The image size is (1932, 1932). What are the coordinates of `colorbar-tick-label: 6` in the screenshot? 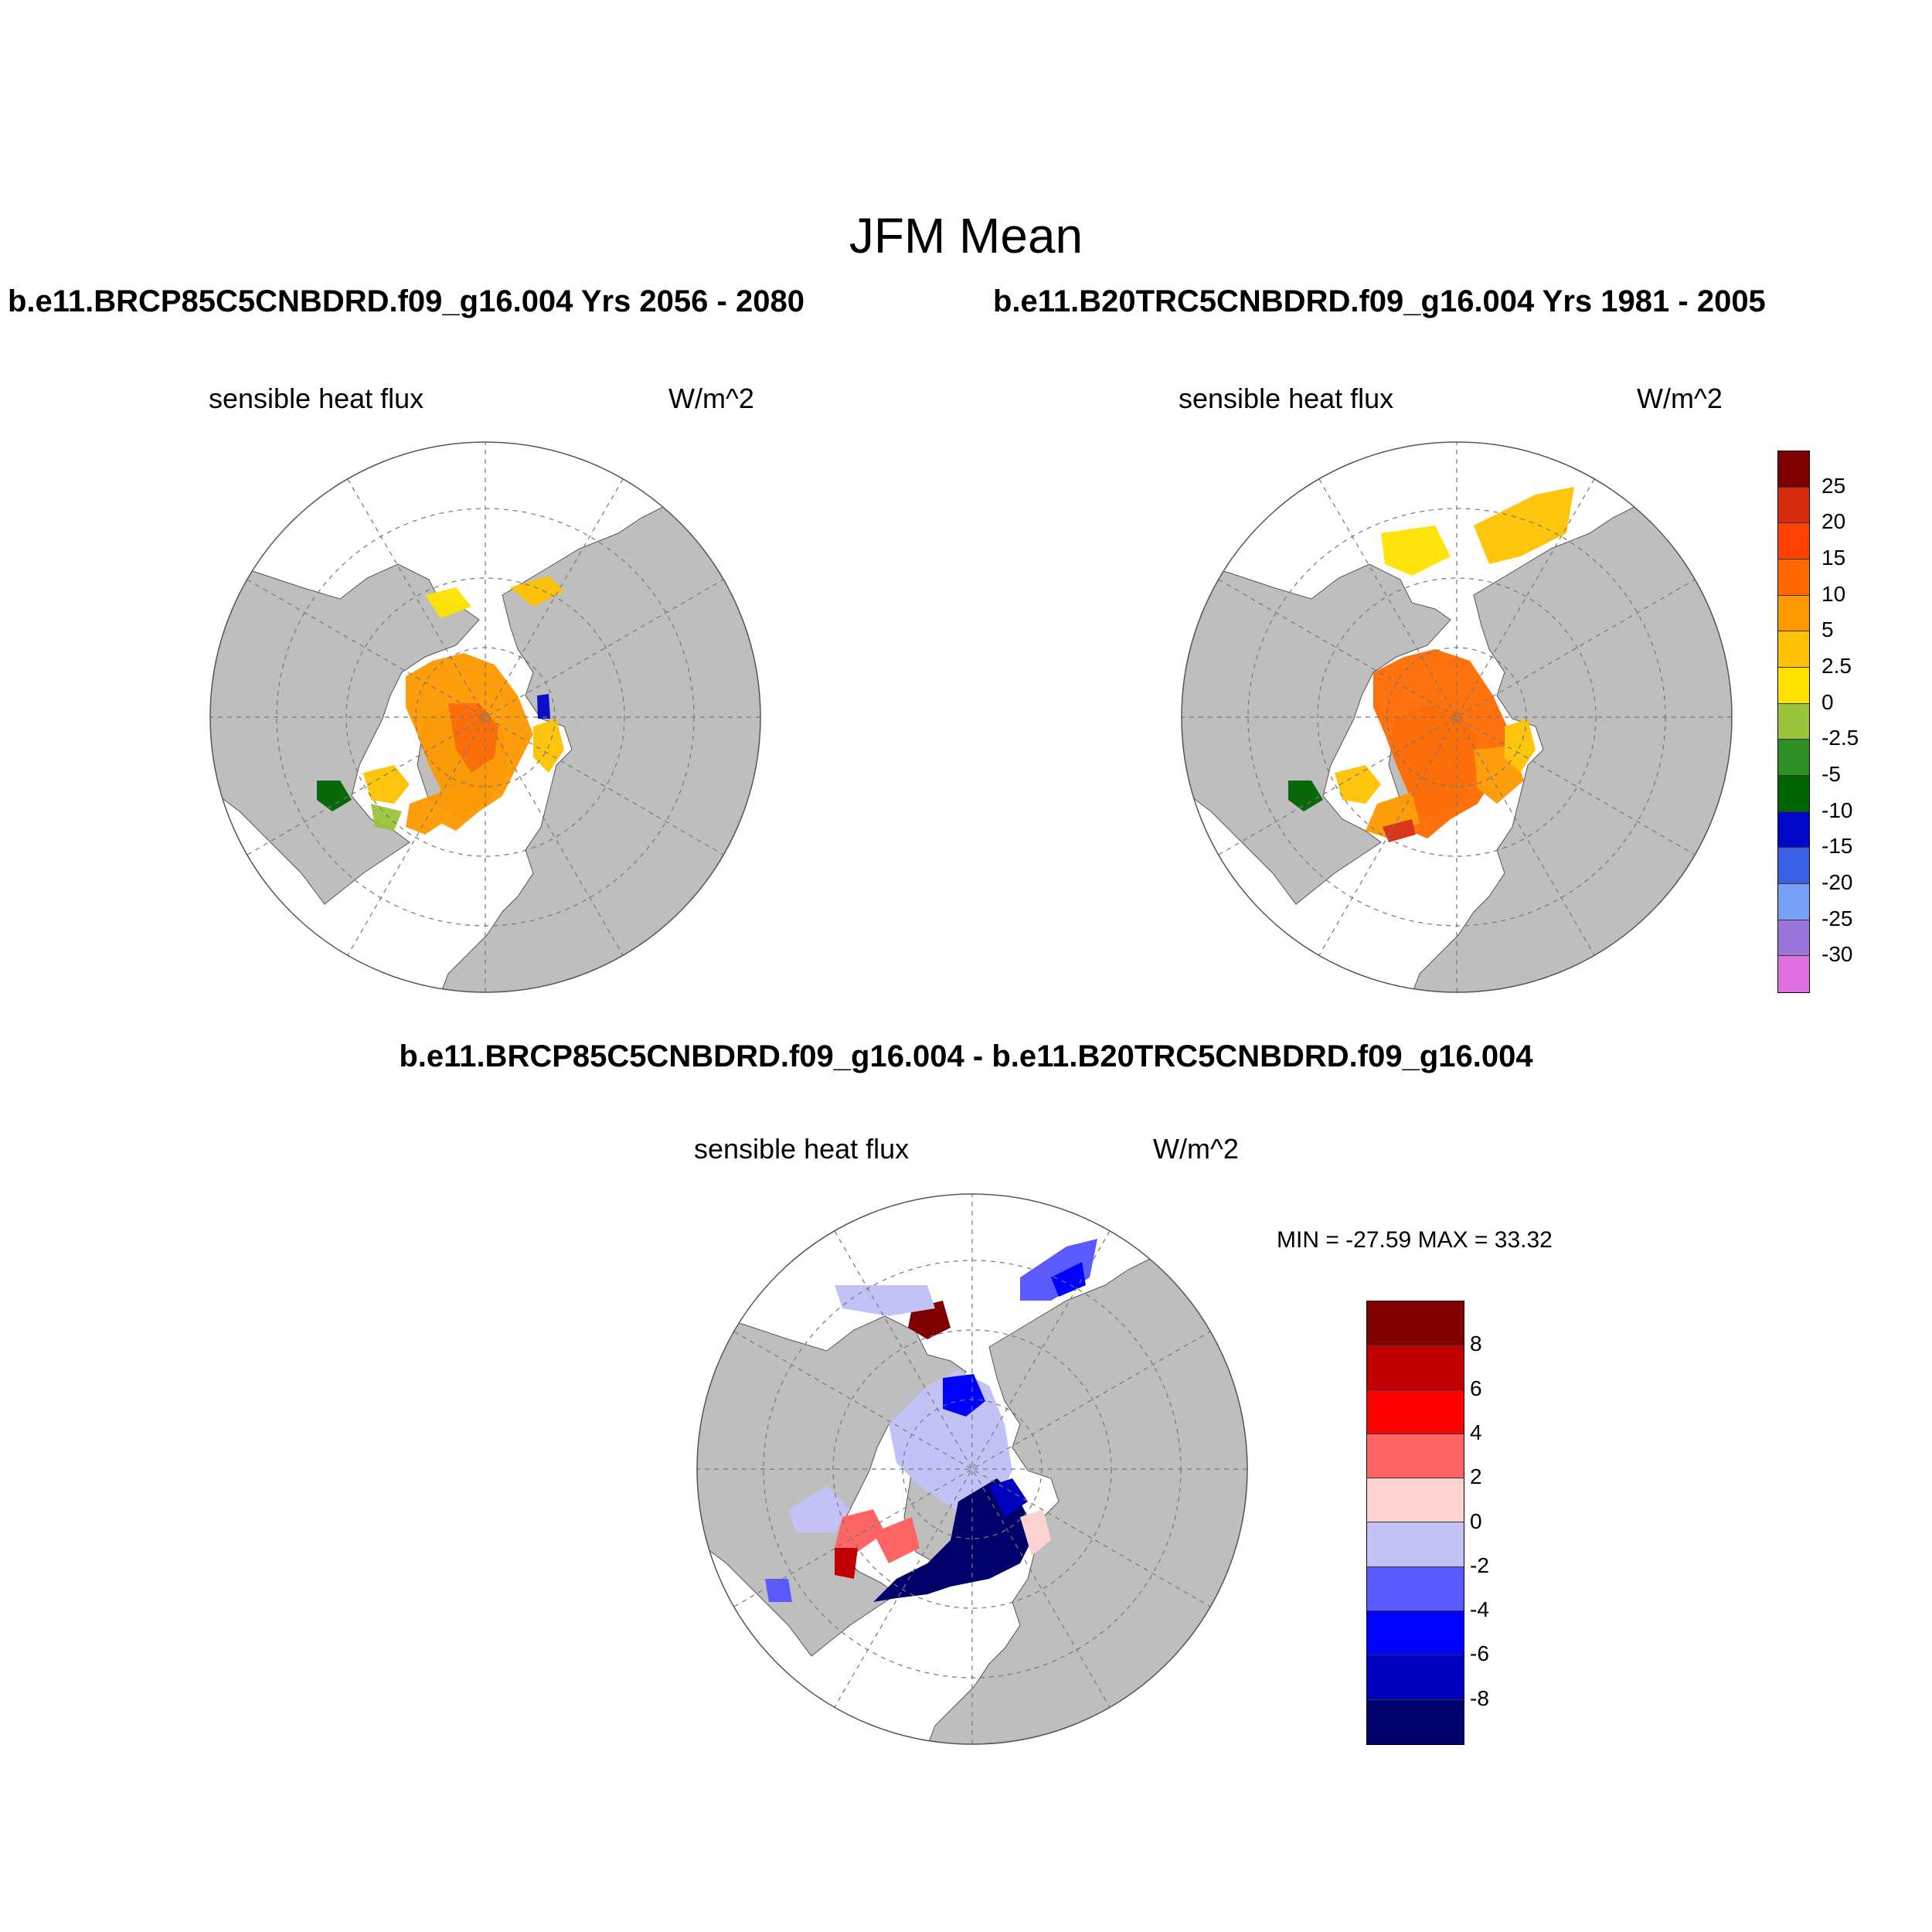 It's located at (1476, 1388).